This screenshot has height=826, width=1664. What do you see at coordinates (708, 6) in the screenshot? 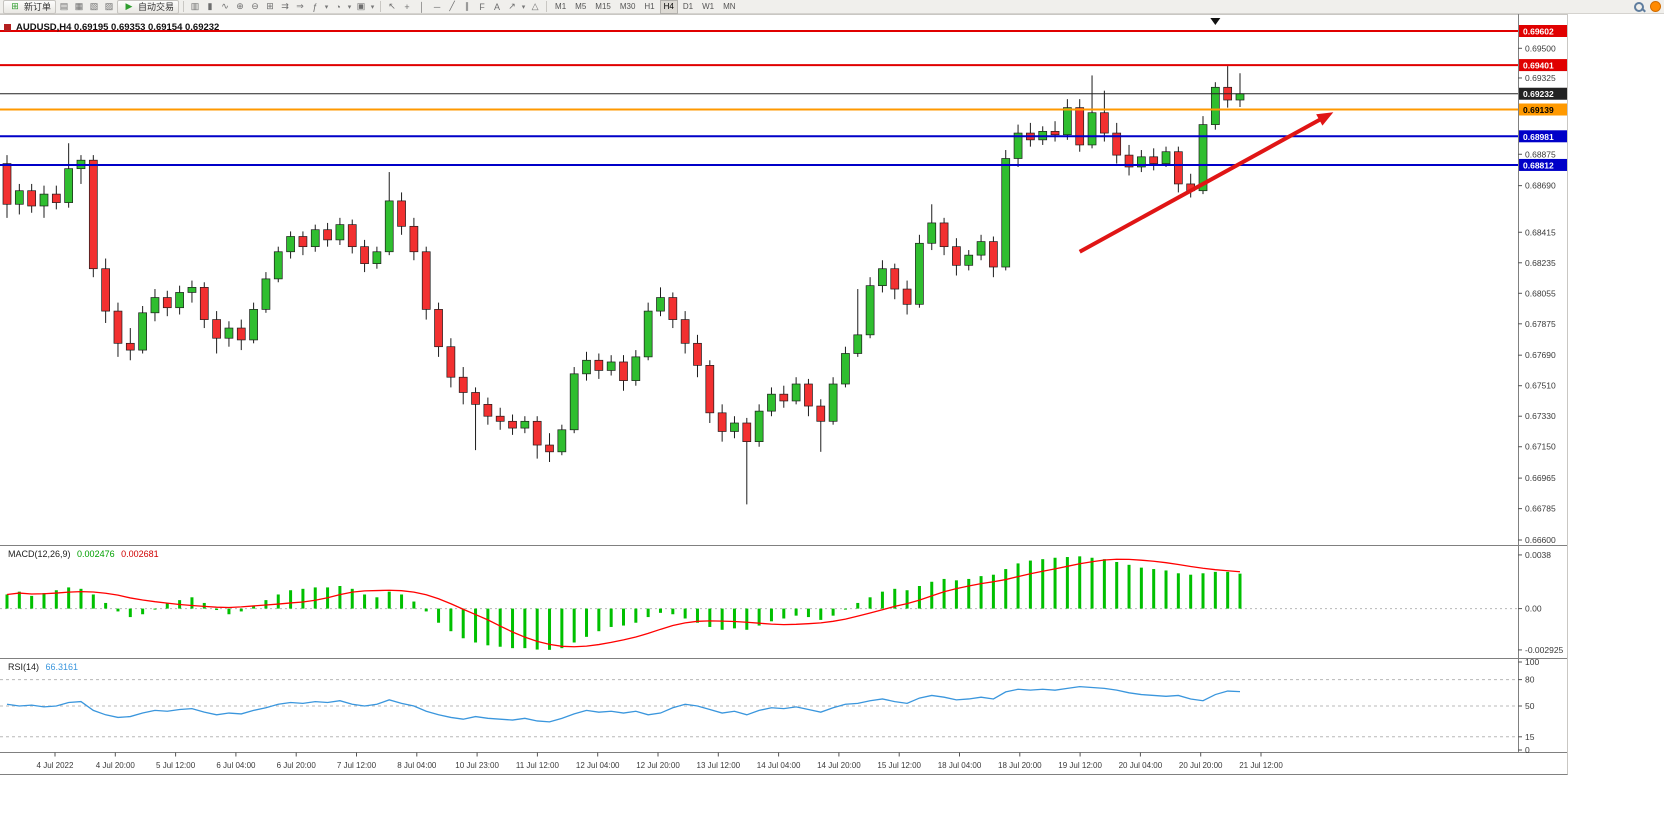
I see `timeframe-W1: W1` at bounding box center [708, 6].